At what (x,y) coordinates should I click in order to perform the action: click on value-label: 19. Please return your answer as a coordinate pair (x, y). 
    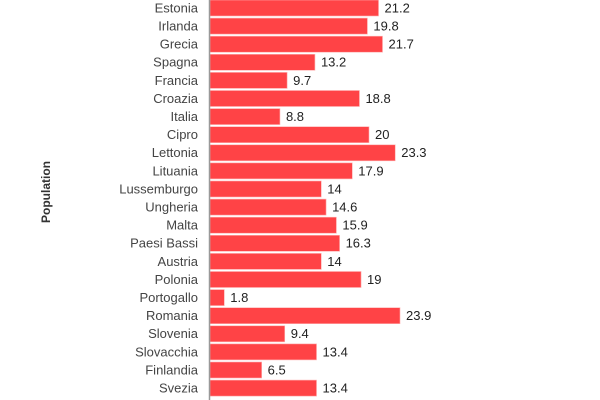
    Looking at the image, I should click on (374, 279).